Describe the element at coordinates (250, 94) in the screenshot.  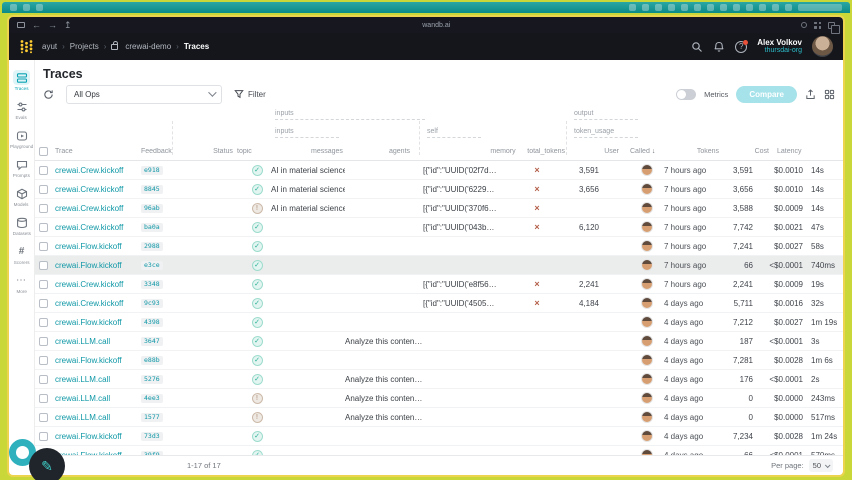
I see `filter-button: Filter` at that location.